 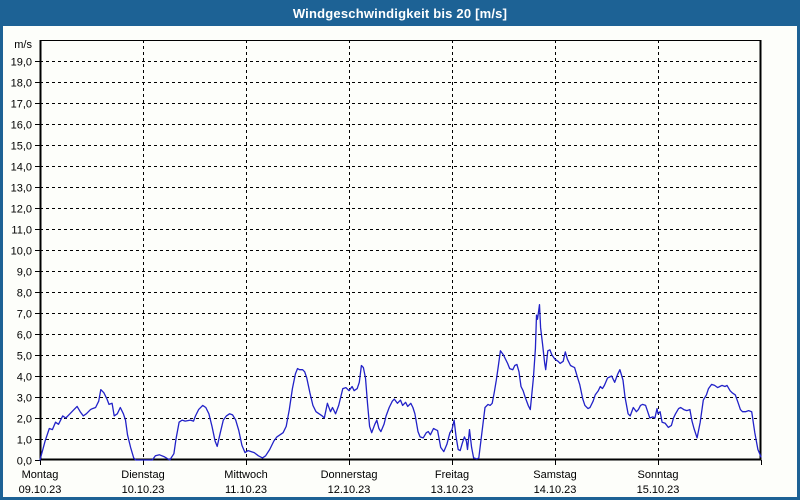 I want to click on x-axis-day-label: Freitag, so click(x=452, y=475).